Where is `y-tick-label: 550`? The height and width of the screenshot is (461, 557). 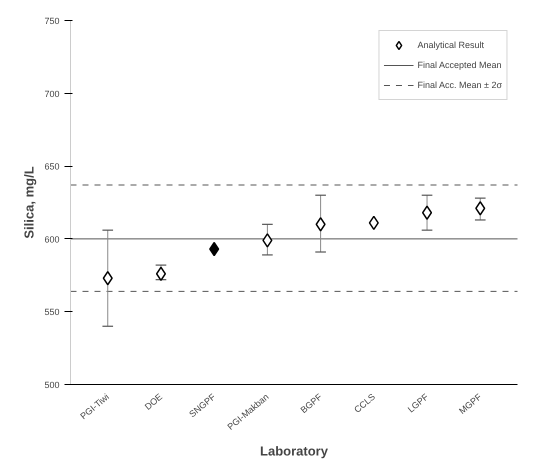
y-tick-label: 550 is located at coordinates (52, 312).